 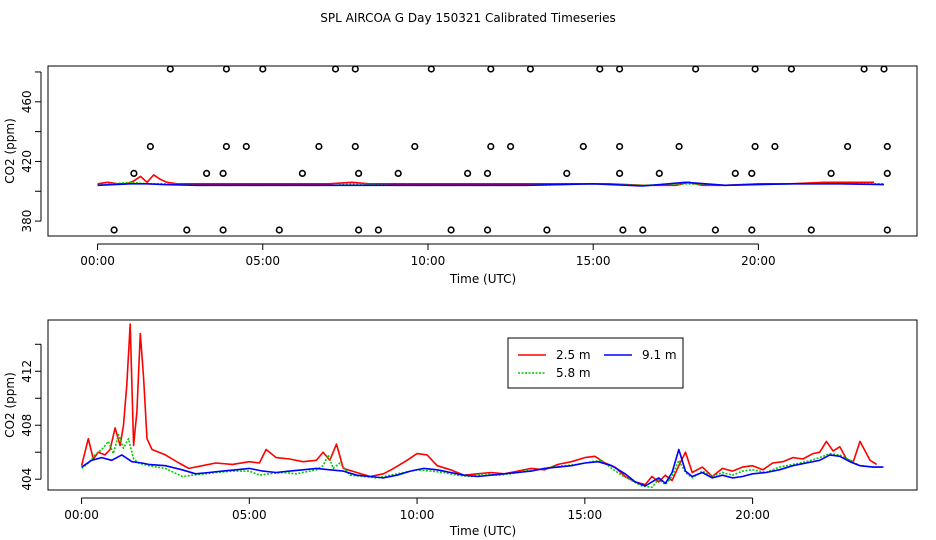 I want to click on bottom-y-label: CO2 (ppm), so click(x=10, y=405).